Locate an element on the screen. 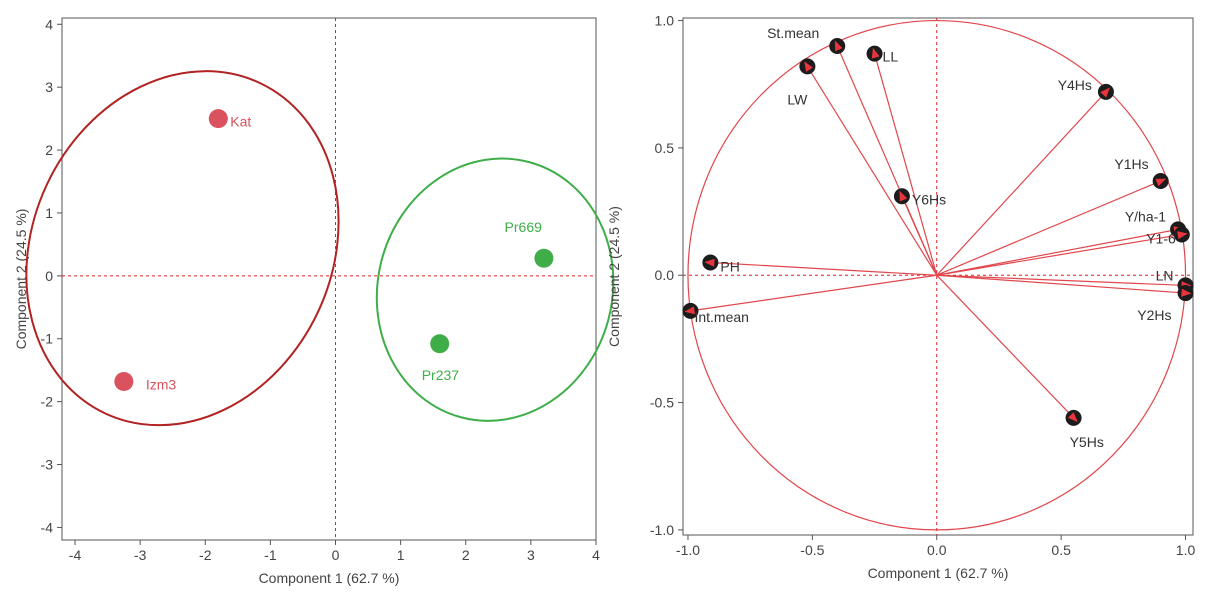 This screenshot has width=1209, height=595. y-tick-label: -3 is located at coordinates (47, 465).